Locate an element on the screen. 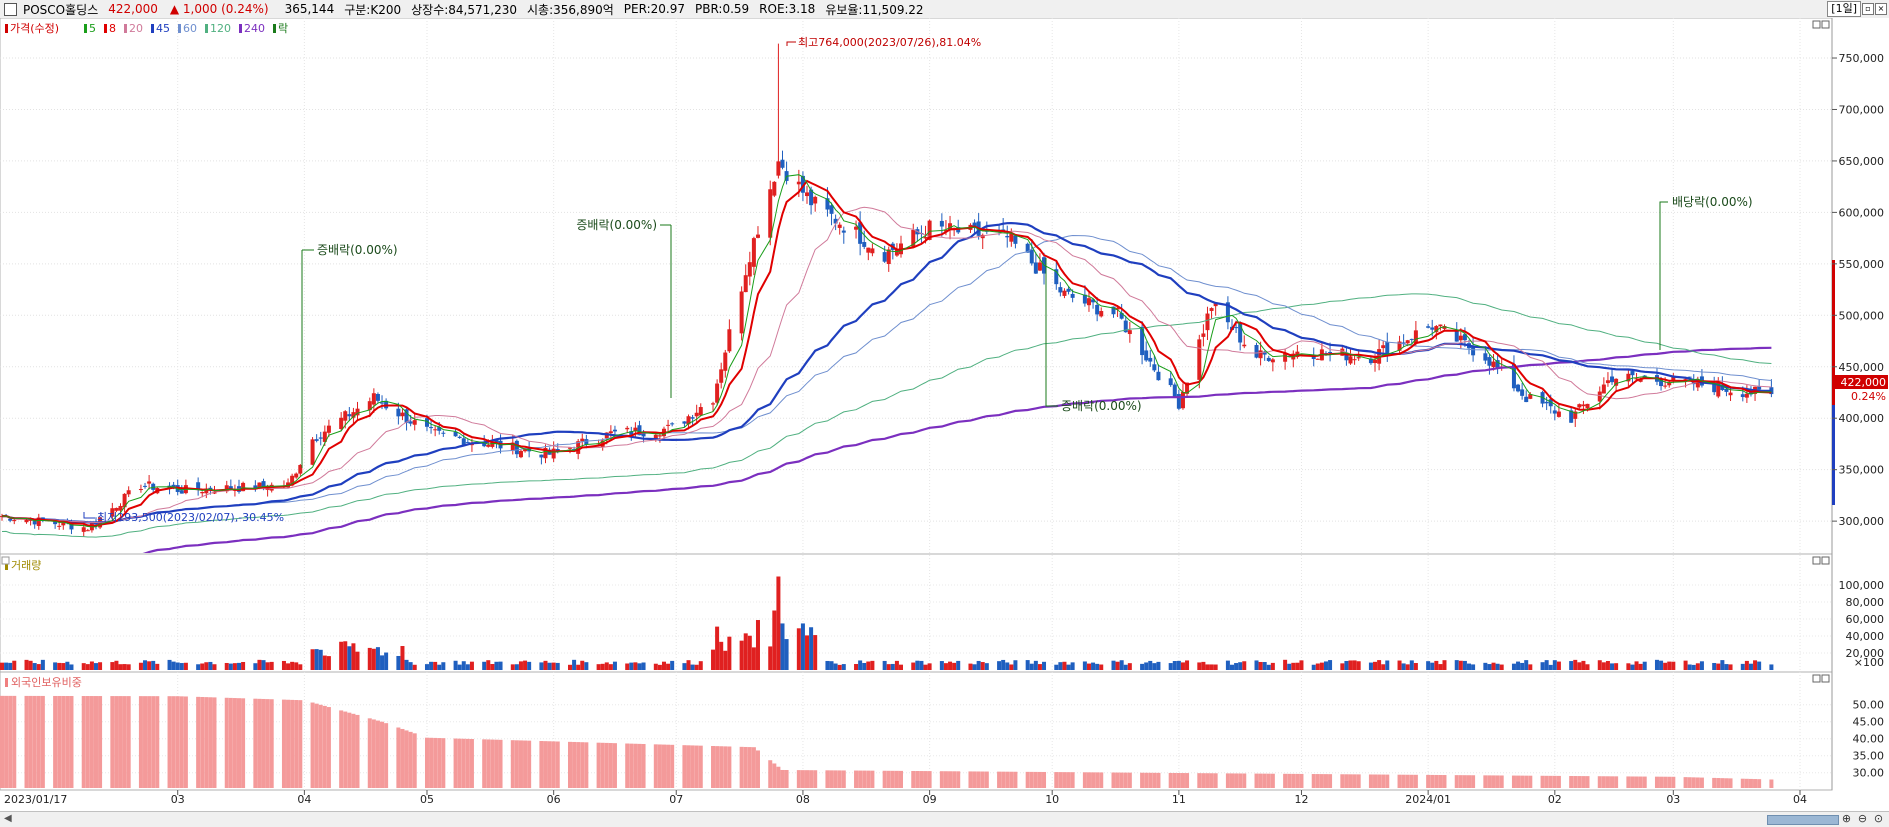  zoom-in-icon: ⊕ is located at coordinates (1846, 818).